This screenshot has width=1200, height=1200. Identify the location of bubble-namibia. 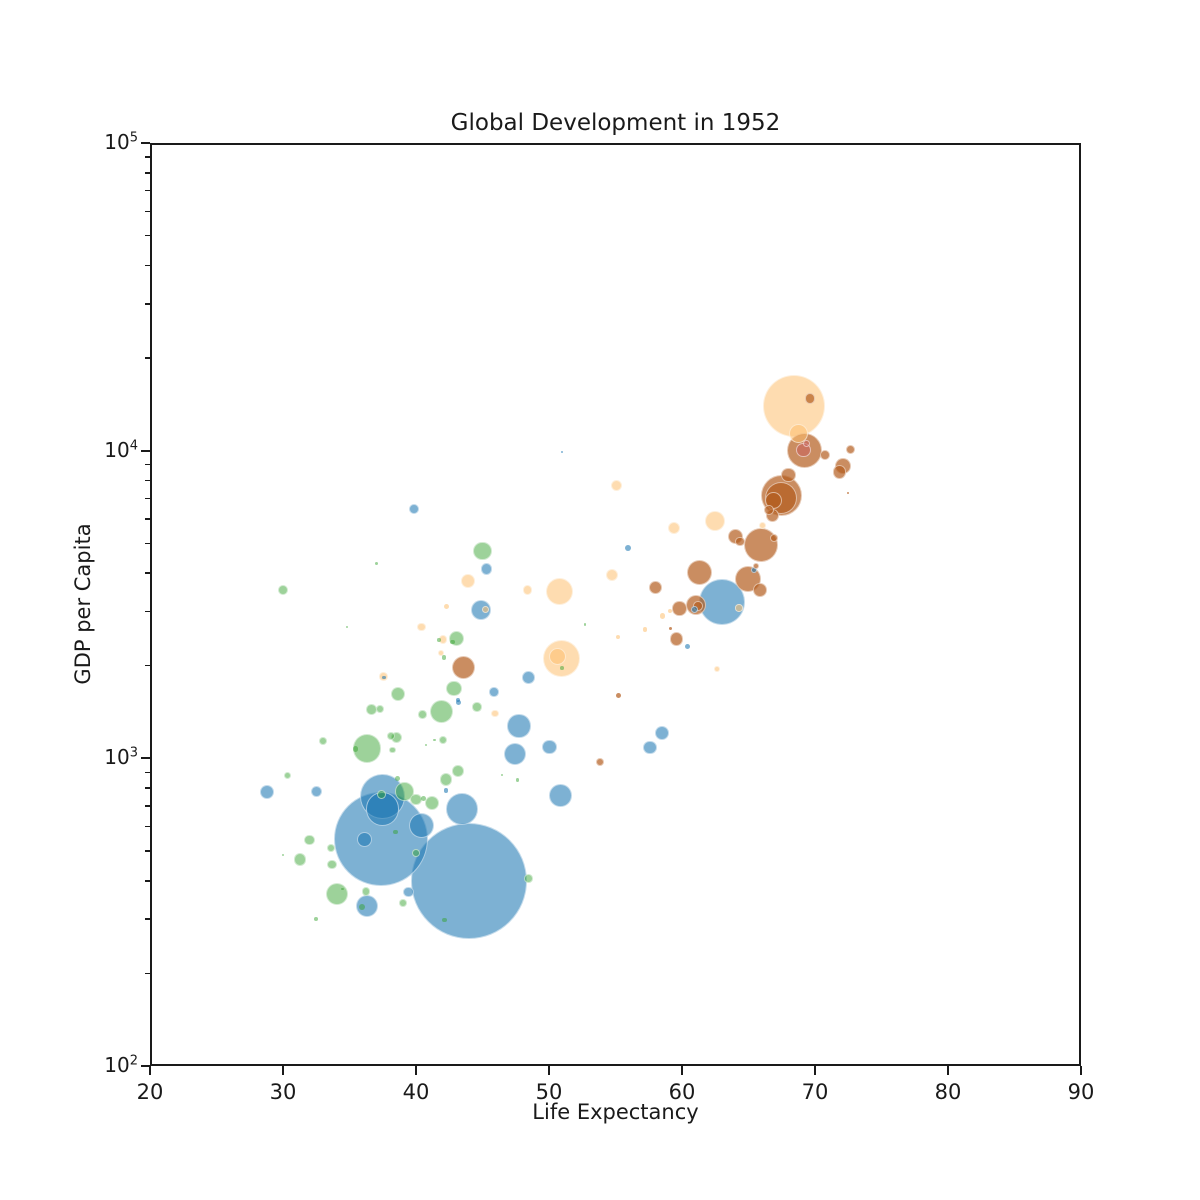
(439, 640).